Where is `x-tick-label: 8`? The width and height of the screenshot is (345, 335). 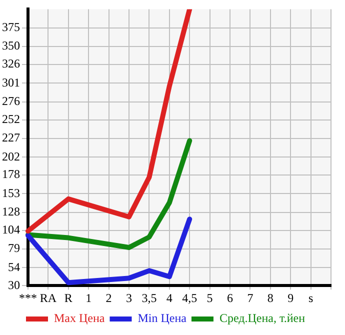 x-tick-label: 8 is located at coordinates (270, 297).